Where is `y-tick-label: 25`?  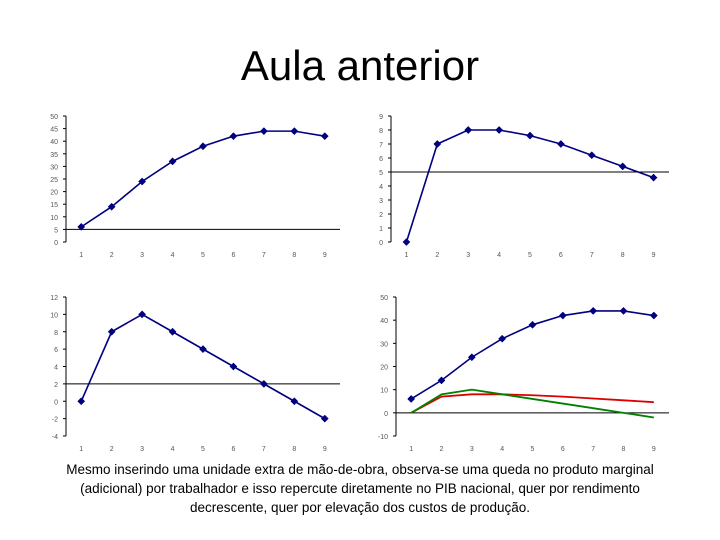
y-tick-label: 25 is located at coordinates (54, 180).